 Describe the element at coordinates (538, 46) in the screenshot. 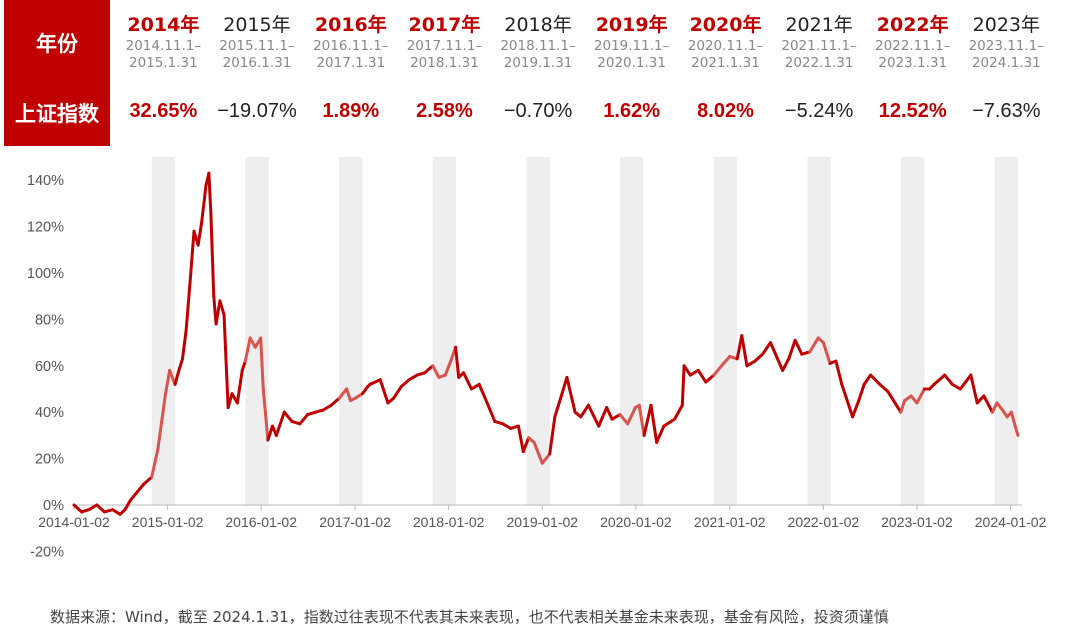

I see `period-range-label: 2018.11.1–` at that location.